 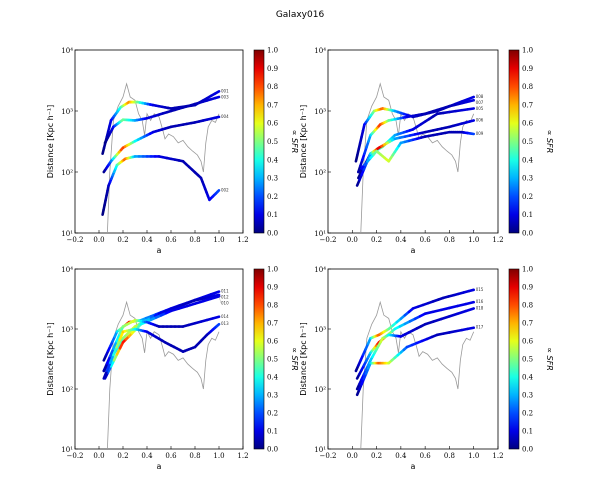 I want to click on track-label-leader, so click(x=220, y=300).